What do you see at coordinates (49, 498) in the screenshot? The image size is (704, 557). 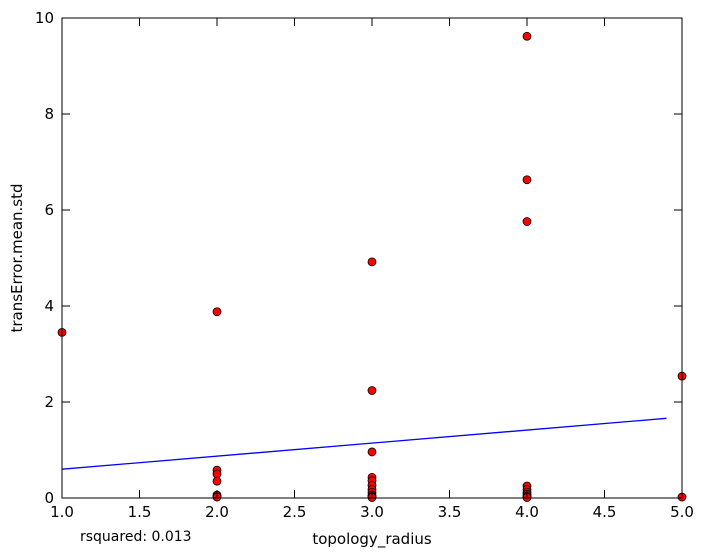 I see `y-tick-label: 0` at bounding box center [49, 498].